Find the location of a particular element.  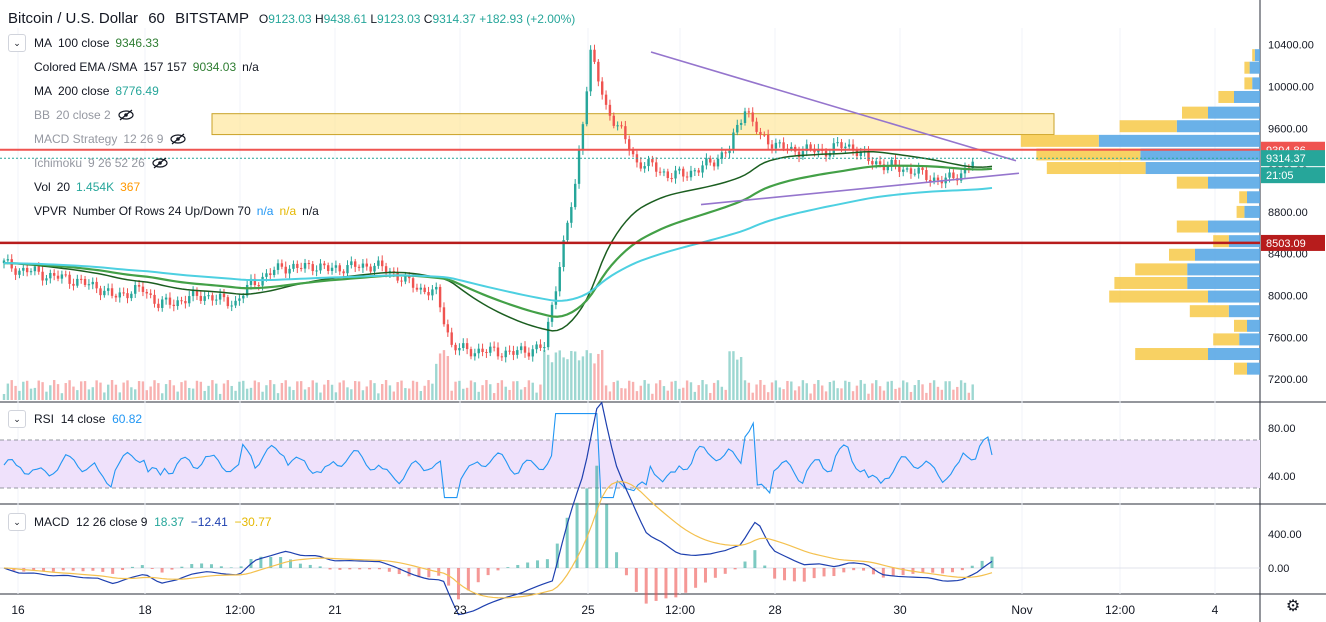

price-label-badge is located at coordinates (1293, 158).